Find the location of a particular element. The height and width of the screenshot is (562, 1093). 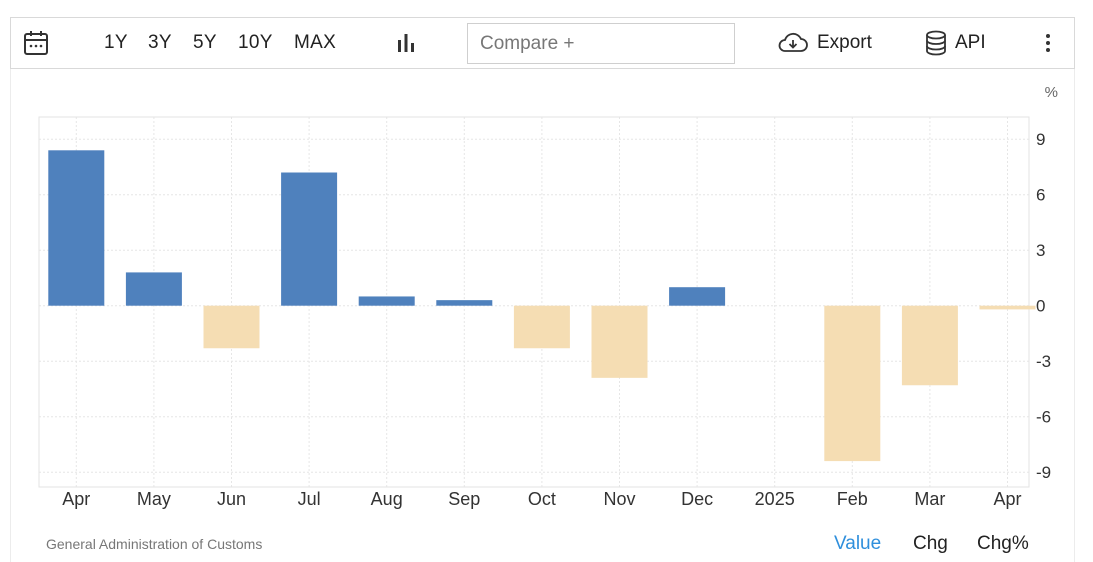

y-tick-label: 9 is located at coordinates (1040, 139).